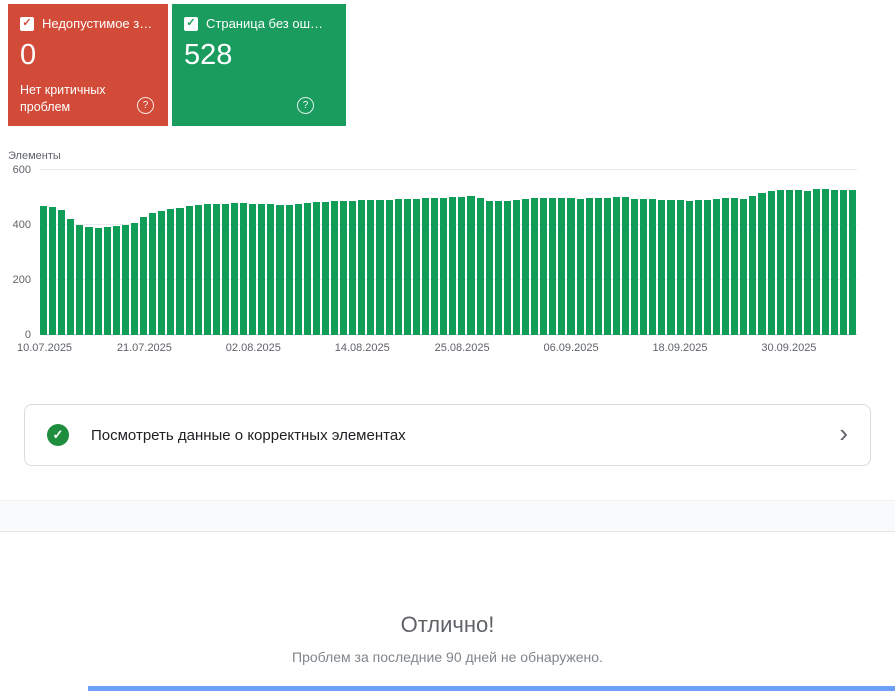 This screenshot has width=895, height=691. What do you see at coordinates (362, 348) in the screenshot?
I see `x-tick-label: 14.08.2025` at bounding box center [362, 348].